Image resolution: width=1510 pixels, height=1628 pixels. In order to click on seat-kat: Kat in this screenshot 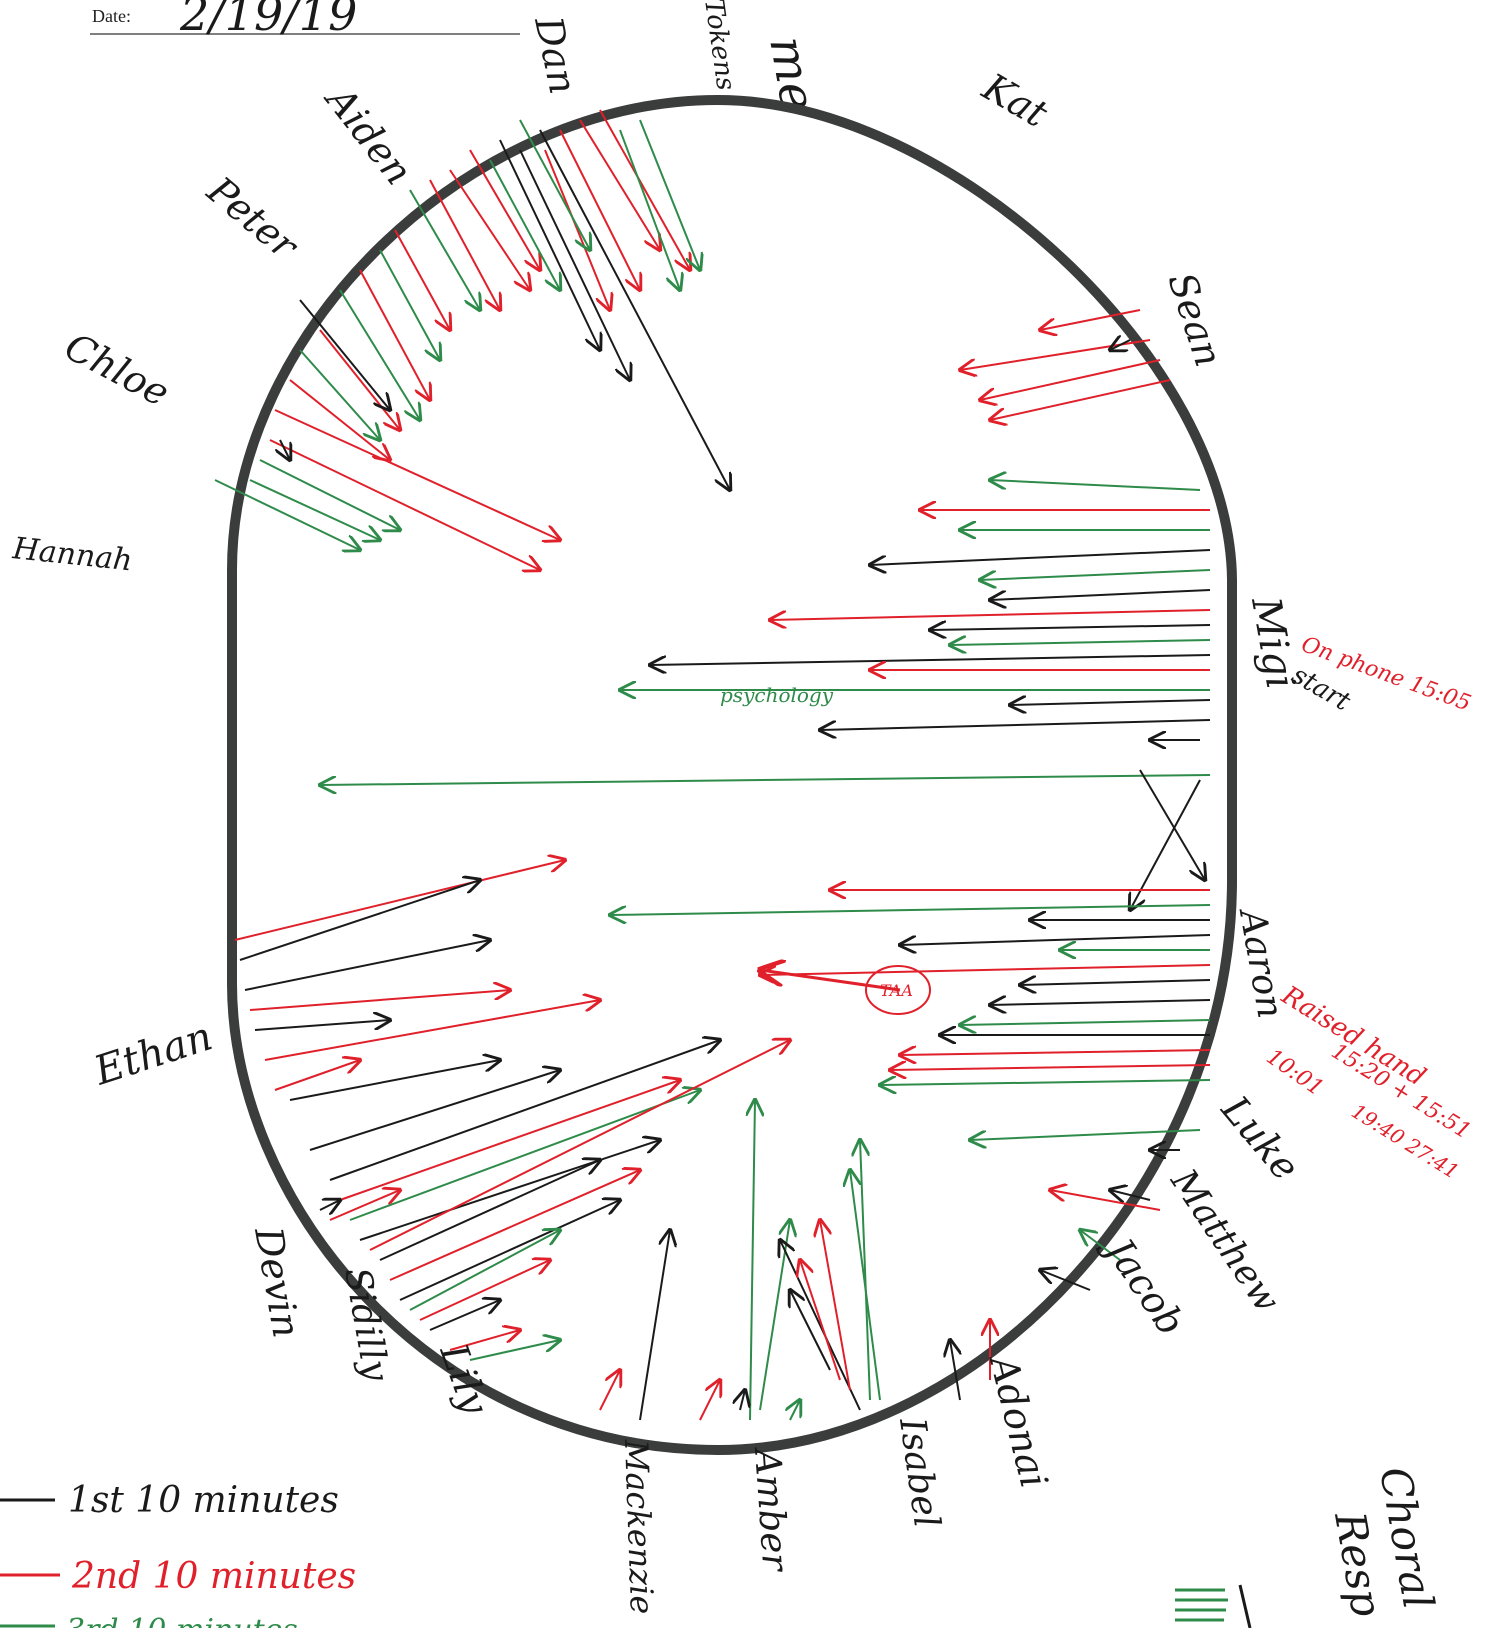, I will do `click(1015, 100)`.